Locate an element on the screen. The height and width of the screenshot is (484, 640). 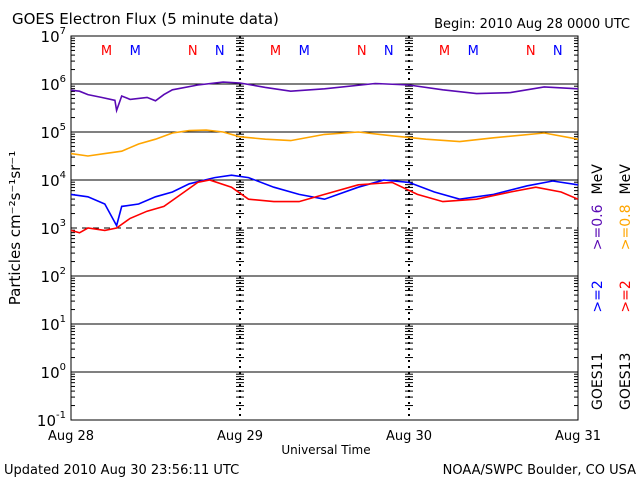
legend-goes13: GOES13>=2>=0.8MeV is located at coordinates (626, 287).